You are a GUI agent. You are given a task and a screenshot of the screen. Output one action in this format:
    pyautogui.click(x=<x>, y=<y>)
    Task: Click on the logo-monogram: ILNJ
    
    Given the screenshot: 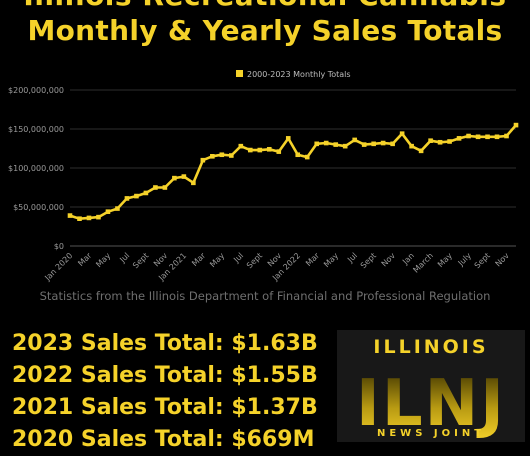 What is the action you would take?
    pyautogui.click(x=431, y=404)
    